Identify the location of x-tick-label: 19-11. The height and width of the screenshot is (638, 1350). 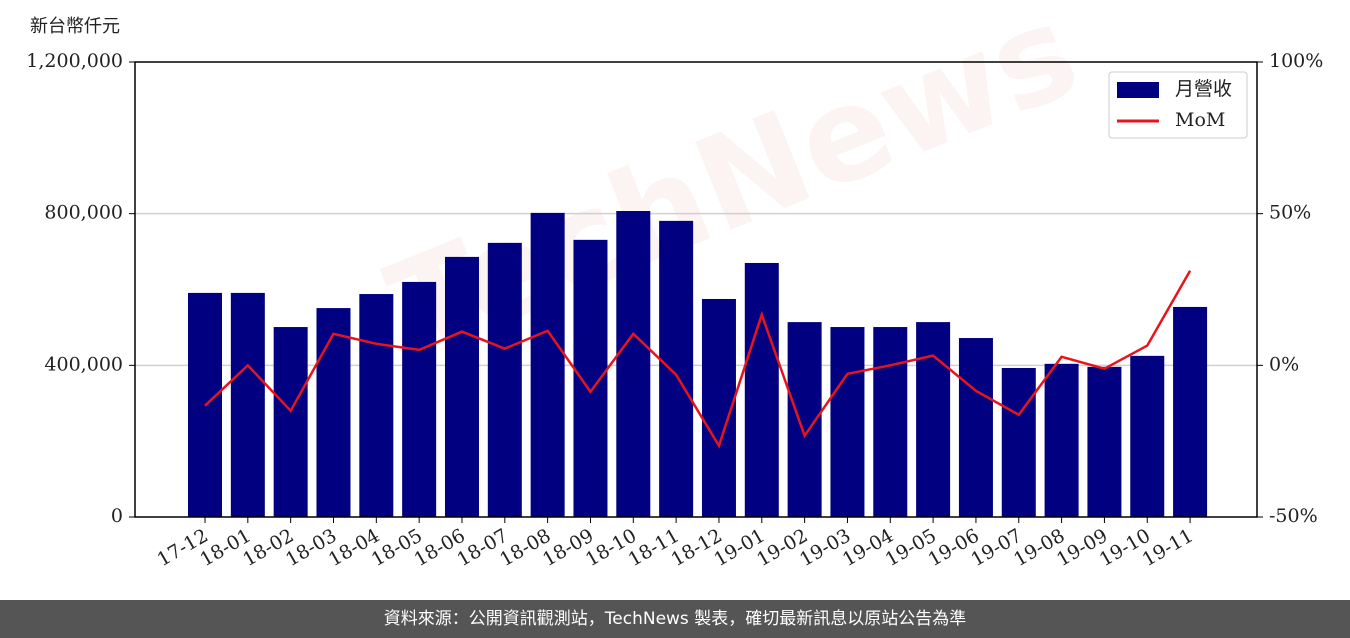
(1168, 548).